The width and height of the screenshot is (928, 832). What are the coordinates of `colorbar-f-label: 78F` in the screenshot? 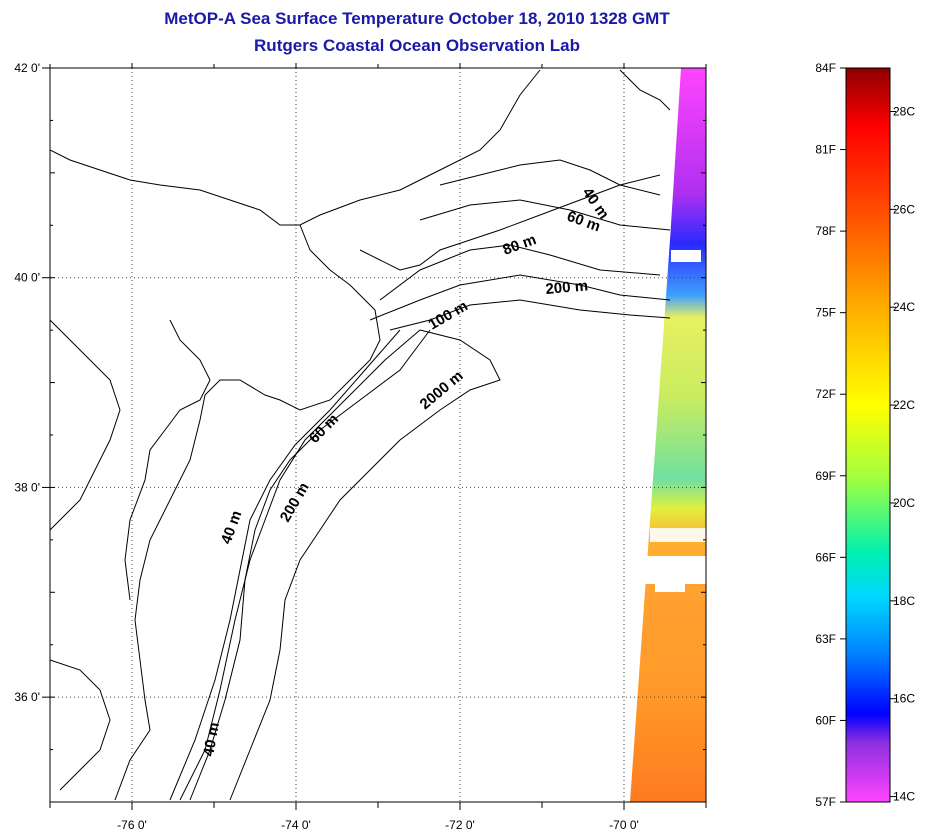 It's located at (825, 231).